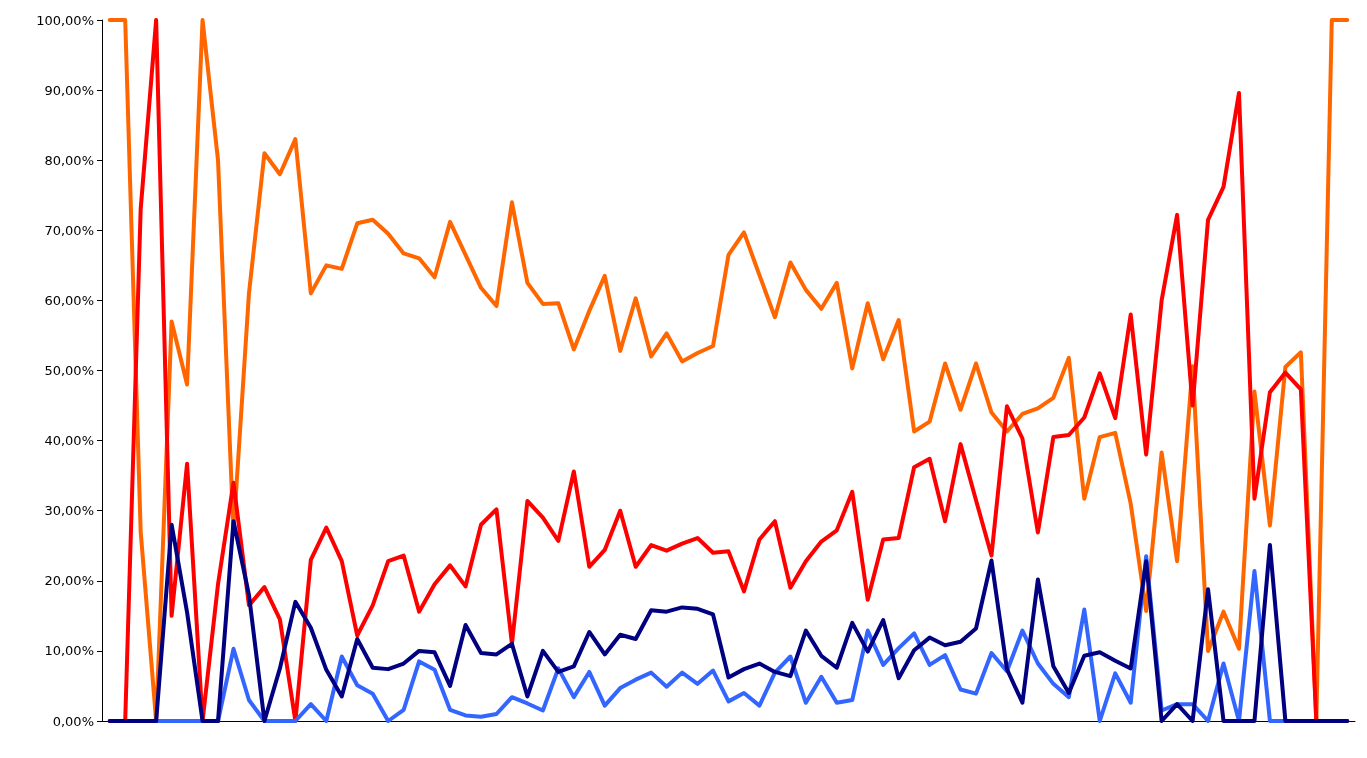 This screenshot has width=1367, height=758. Describe the element at coordinates (69, 581) in the screenshot. I see `y-tick-label: 20,00%` at that location.